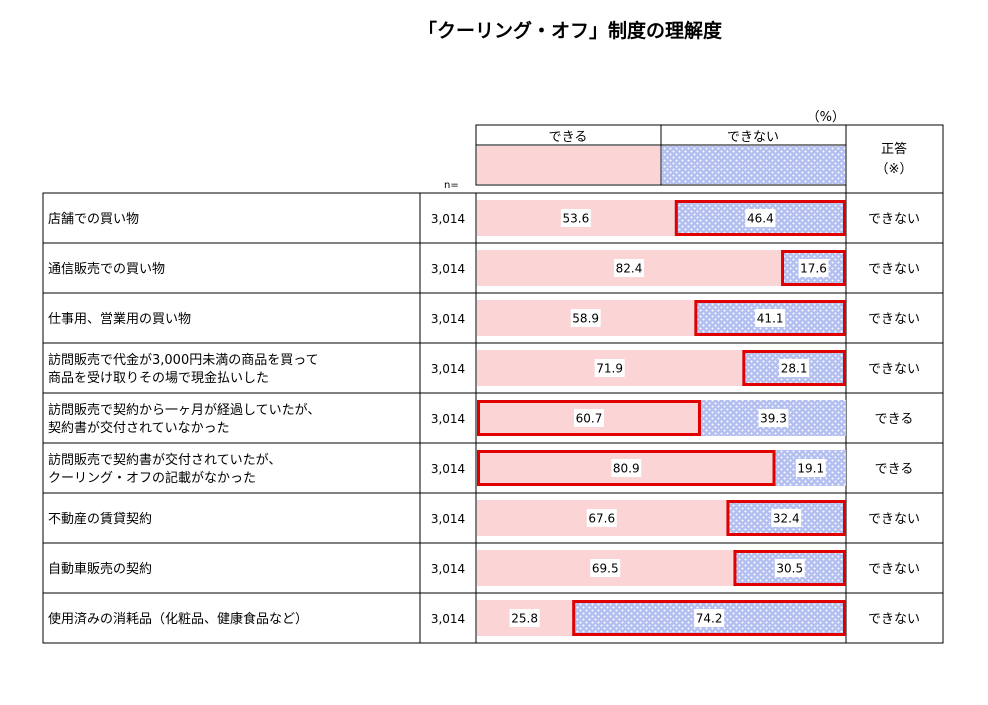 This screenshot has height=705, width=988. What do you see at coordinates (164, 460) in the screenshot?
I see `category-label-line1: 訪問販売で契約書が交付されていたが、` at bounding box center [164, 460].